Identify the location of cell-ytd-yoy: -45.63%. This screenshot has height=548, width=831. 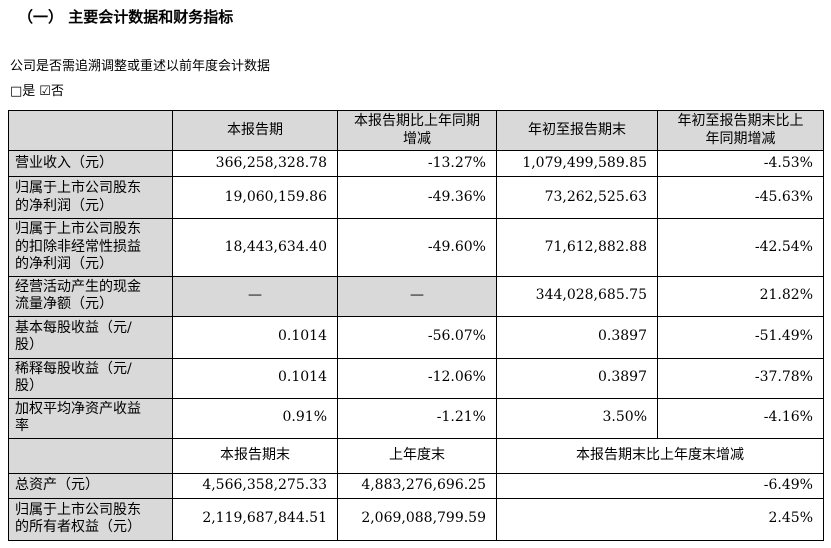
(740, 198).